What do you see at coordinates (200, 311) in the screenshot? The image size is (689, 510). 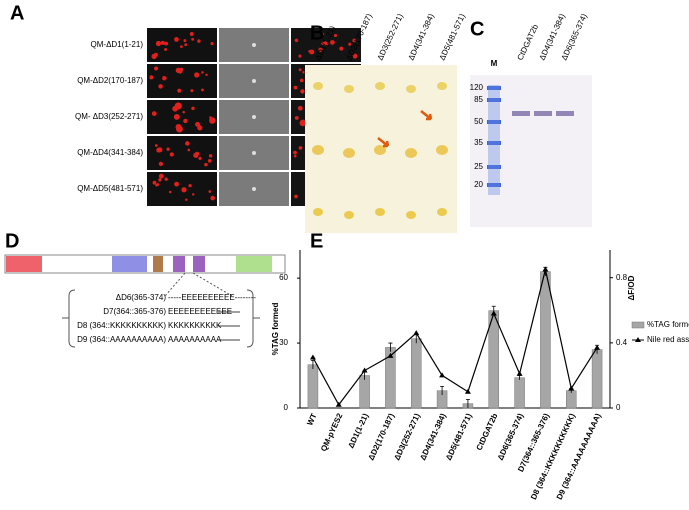 I see `construct-sequence: EEEEEEEEEEEE` at bounding box center [200, 311].